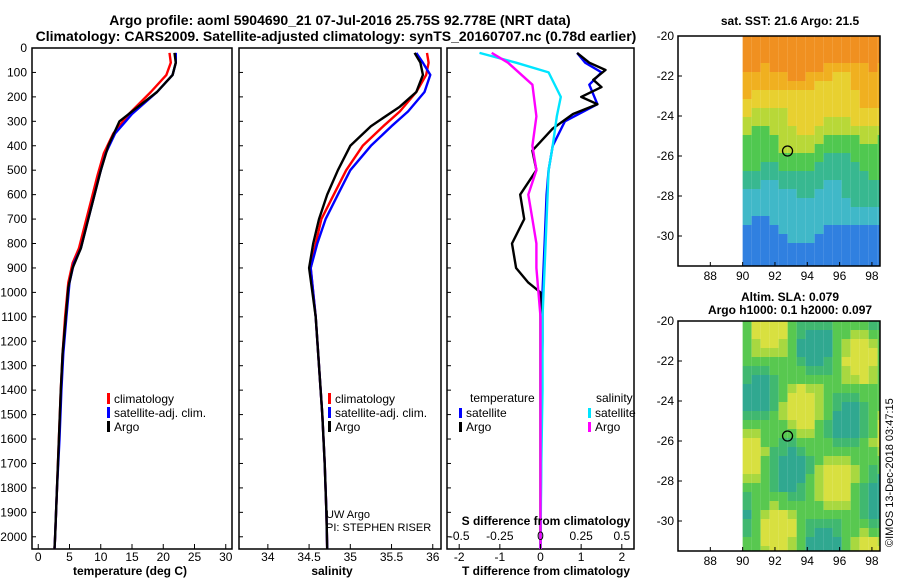 Image resolution: width=900 pixels, height=580 pixels. What do you see at coordinates (614, 398) in the screenshot?
I see `legend-salinity-title: salinity` at bounding box center [614, 398].